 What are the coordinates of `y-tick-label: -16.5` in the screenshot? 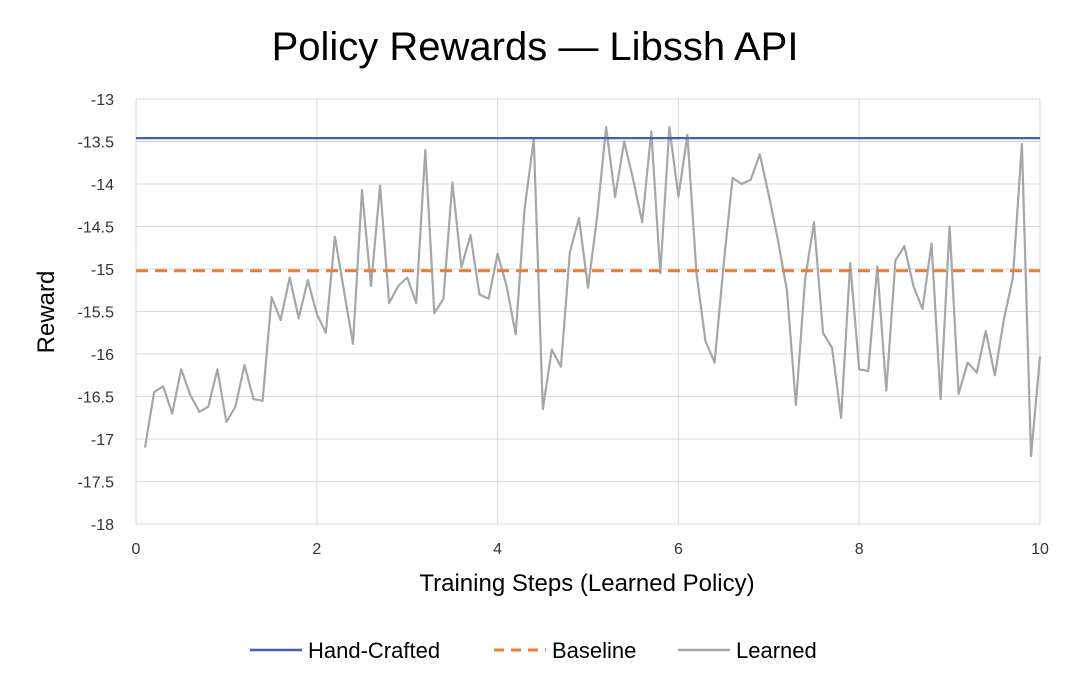 It's located at (96, 398).